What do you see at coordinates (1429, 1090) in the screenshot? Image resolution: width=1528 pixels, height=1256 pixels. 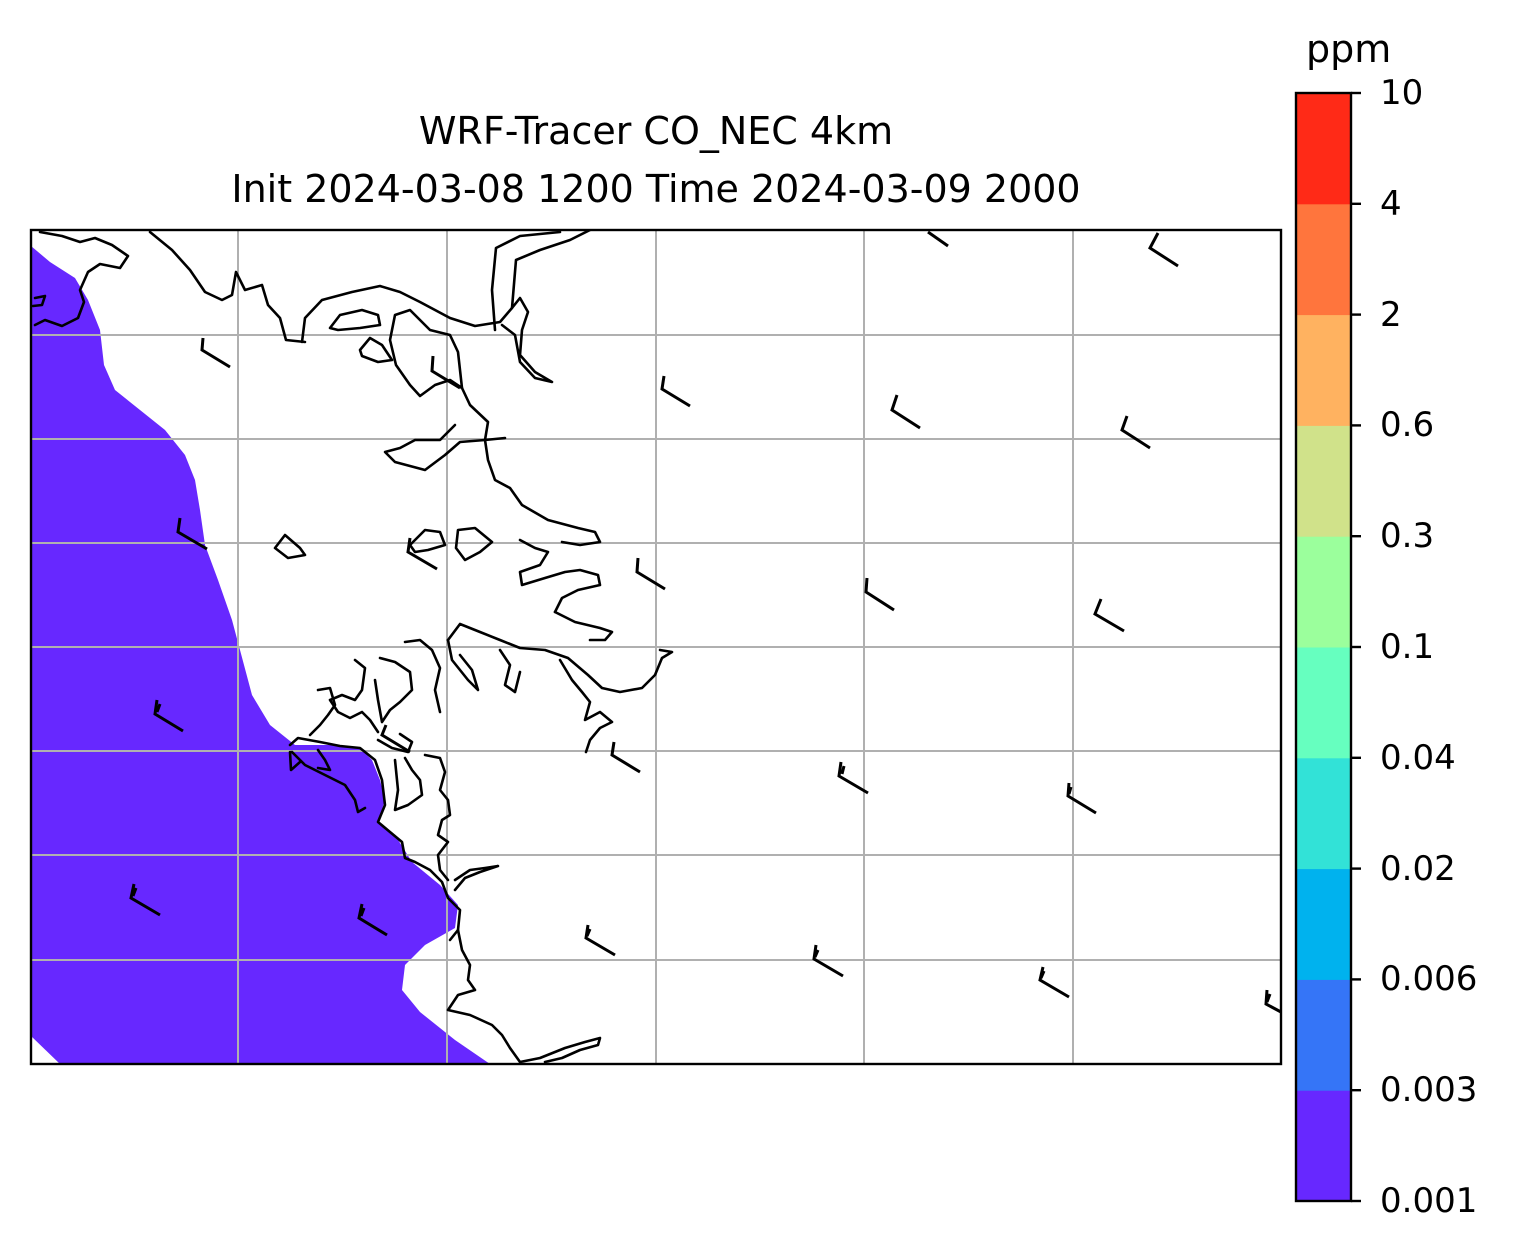 I see `colorbar-tick-label: 0.003` at bounding box center [1429, 1090].